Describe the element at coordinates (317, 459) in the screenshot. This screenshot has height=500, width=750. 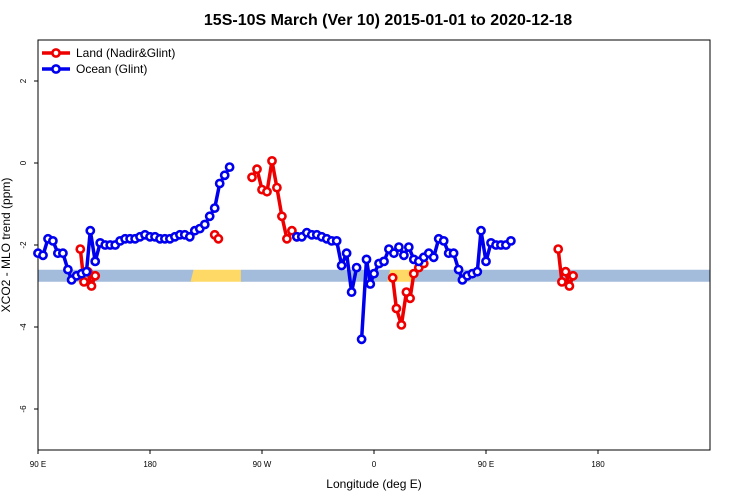
I see `x-axis-ticks: 90 E 180 90 W 0 90 E 180` at that location.